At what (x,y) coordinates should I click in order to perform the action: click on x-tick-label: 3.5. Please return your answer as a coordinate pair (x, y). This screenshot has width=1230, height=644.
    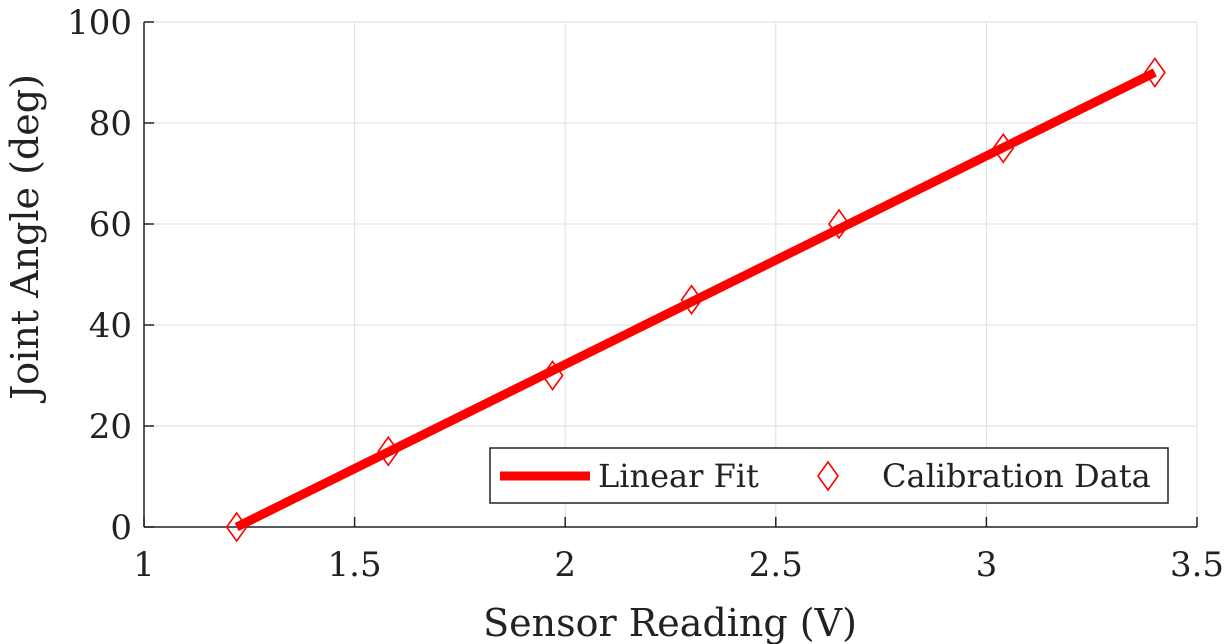
    Looking at the image, I should click on (1197, 565).